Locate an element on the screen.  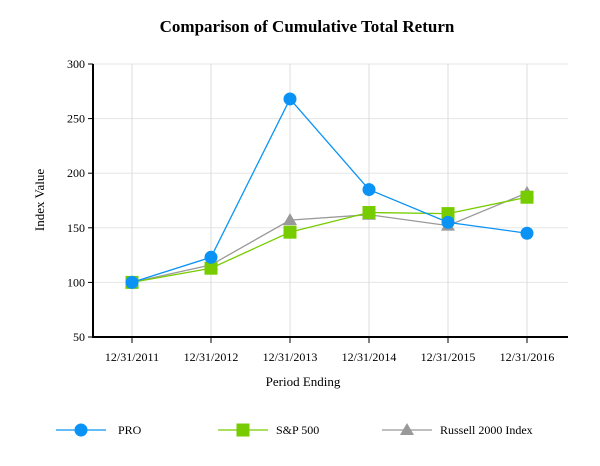
y-tick-label: 250 is located at coordinates (76, 119).